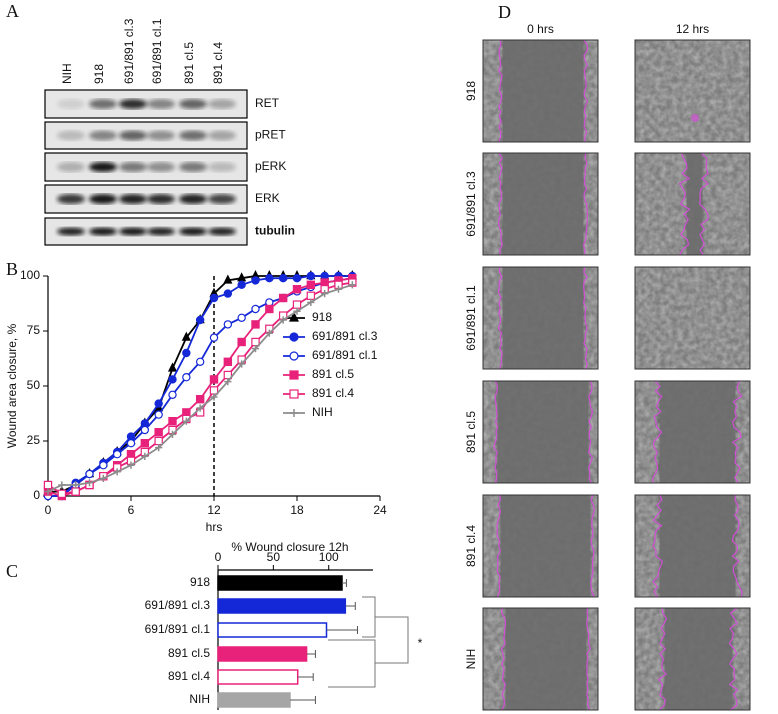 The image size is (778, 714). What do you see at coordinates (34, 330) in the screenshot?
I see `y-tick-label: 75` at bounding box center [34, 330].